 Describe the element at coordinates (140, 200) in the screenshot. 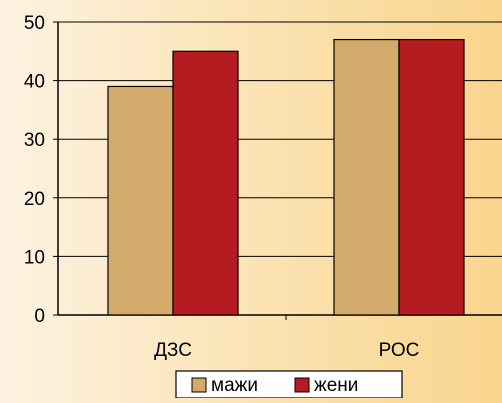

I see `bar-мажи-ДЗС` at that location.